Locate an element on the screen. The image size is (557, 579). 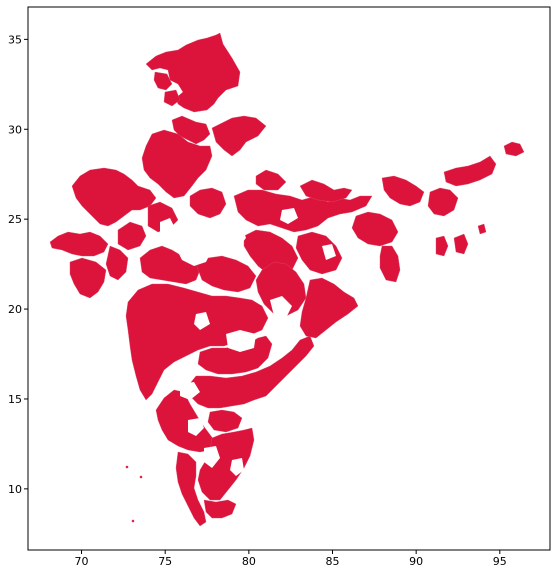
district-shape-manipur is located at coordinates (442, 246).